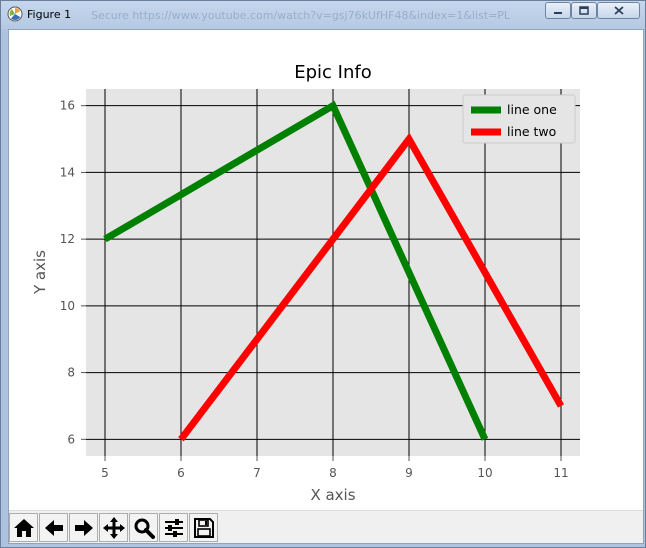  Describe the element at coordinates (105, 473) in the screenshot. I see `x-tick-label: 5` at that location.